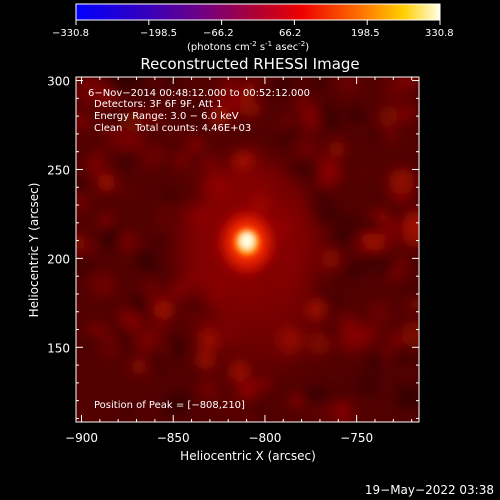 The height and width of the screenshot is (500, 500). Describe the element at coordinates (81, 438) in the screenshot. I see `x-tick-label: −900` at that location.